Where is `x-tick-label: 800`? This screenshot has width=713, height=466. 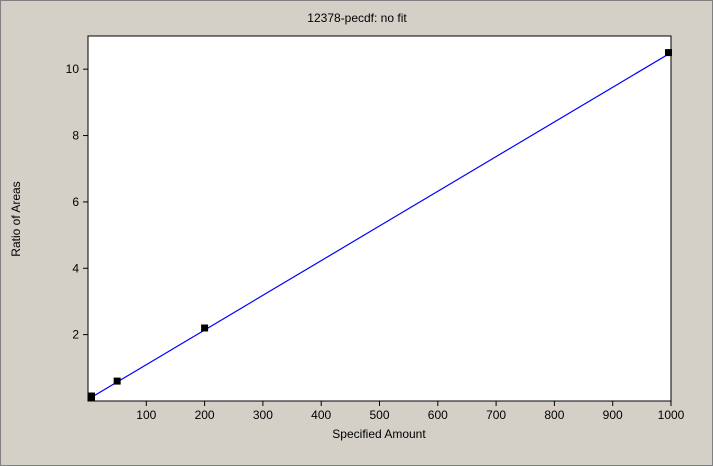 x-tick-label: 800 is located at coordinates (554, 415).